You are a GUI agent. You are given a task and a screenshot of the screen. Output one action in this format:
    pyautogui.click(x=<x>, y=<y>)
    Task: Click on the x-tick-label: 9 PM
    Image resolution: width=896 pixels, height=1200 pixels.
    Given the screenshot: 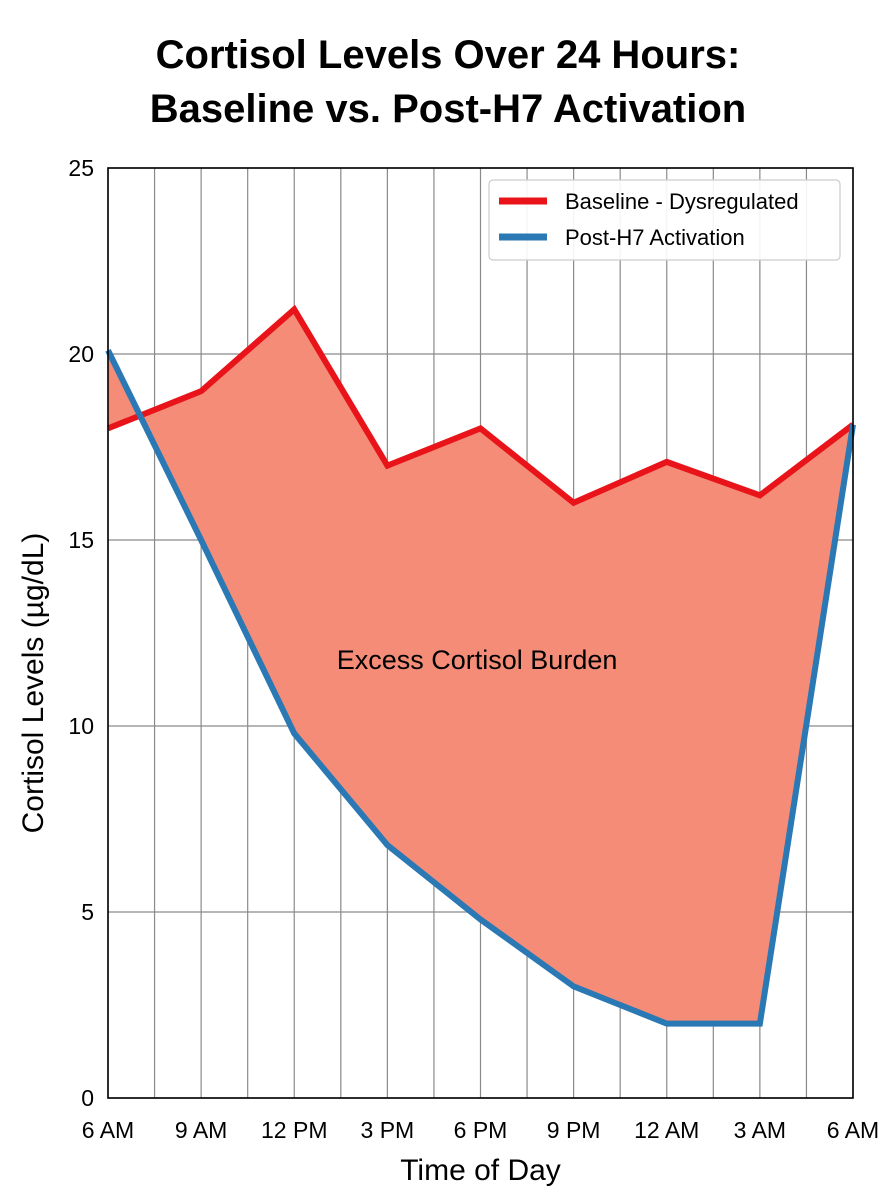 What is the action you would take?
    pyautogui.click(x=574, y=1130)
    